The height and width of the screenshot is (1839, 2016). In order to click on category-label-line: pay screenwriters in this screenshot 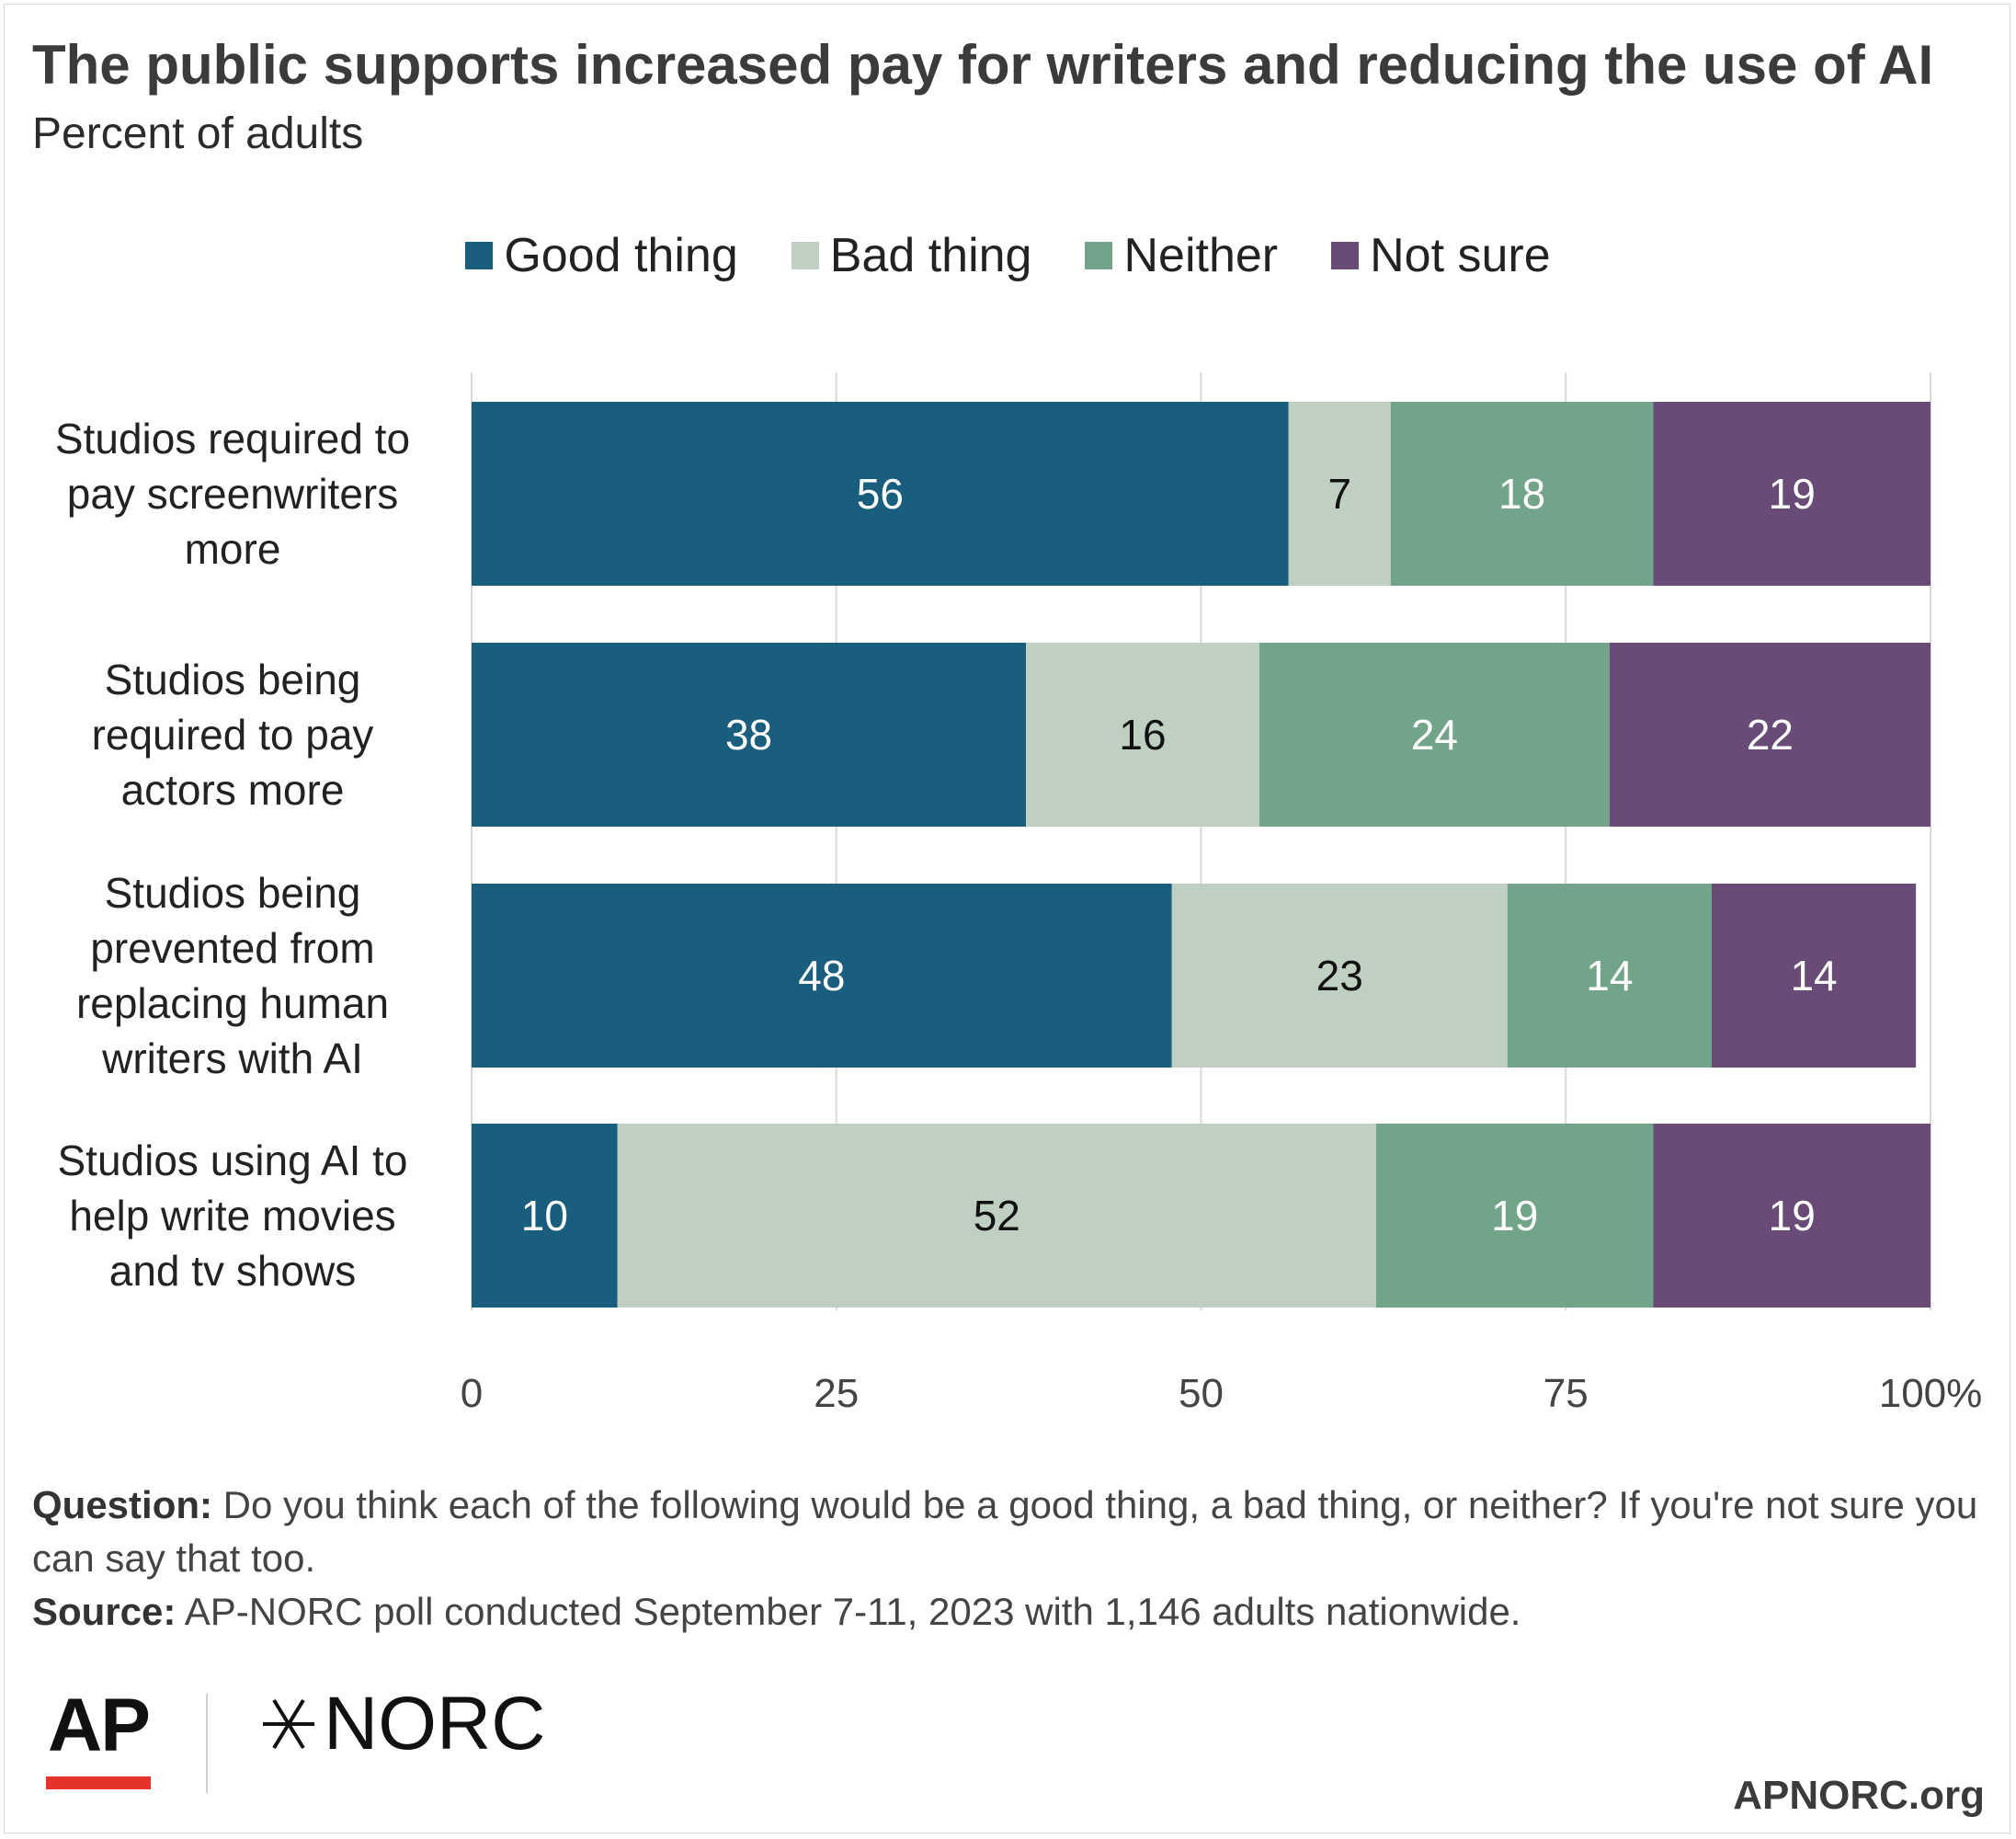, I will do `click(232, 494)`.